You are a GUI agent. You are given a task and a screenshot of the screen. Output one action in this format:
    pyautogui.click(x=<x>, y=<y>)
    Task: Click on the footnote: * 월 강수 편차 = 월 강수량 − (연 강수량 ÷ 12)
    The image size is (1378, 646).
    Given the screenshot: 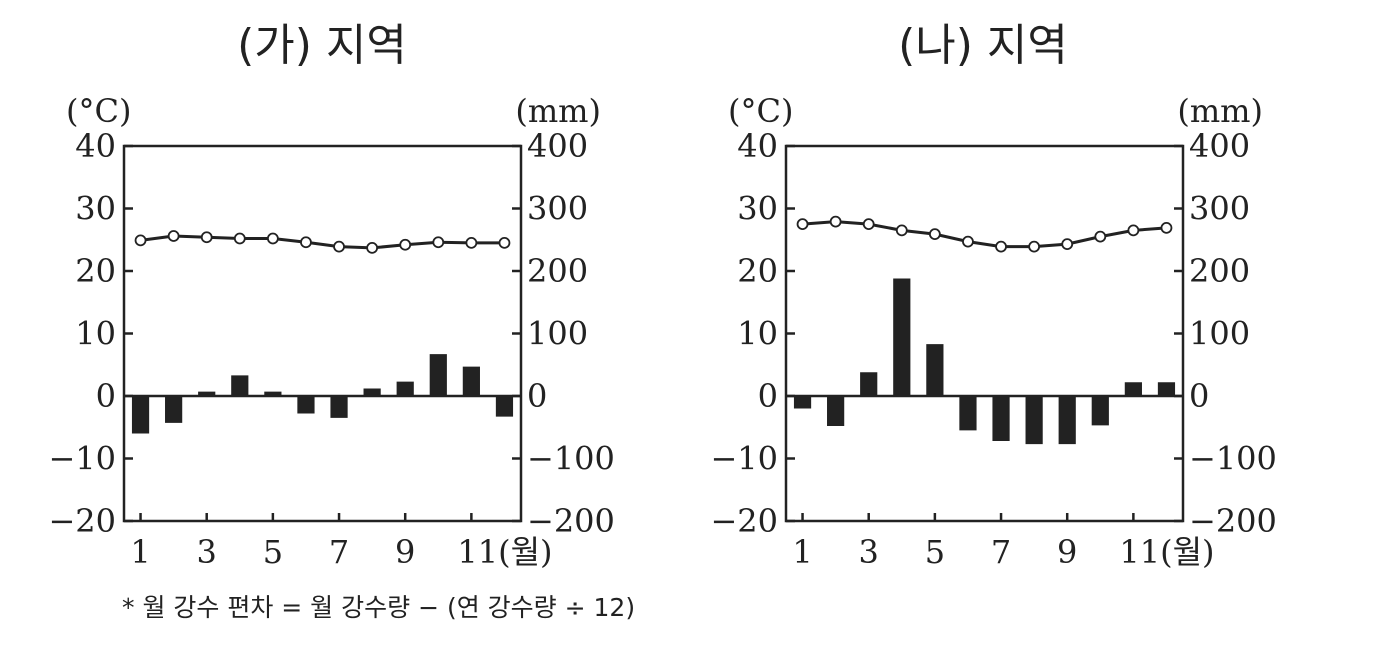 What is the action you would take?
    pyautogui.click(x=379, y=607)
    